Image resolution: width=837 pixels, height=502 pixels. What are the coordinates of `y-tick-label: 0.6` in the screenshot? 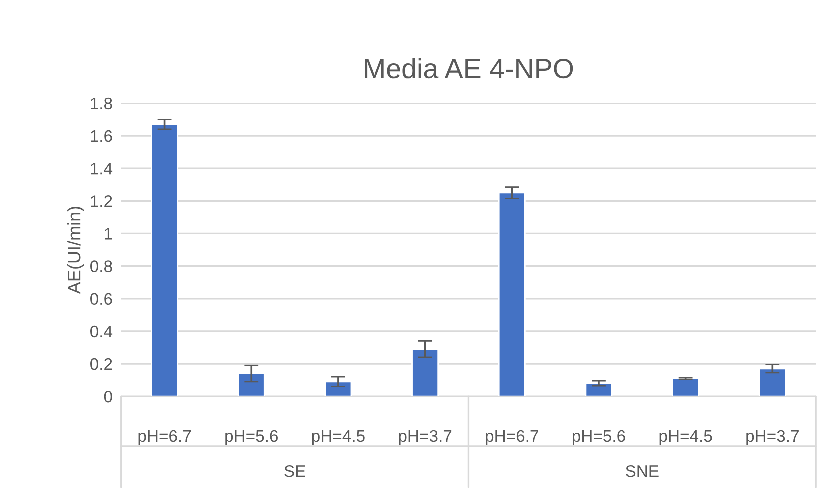 It's located at (101, 299).